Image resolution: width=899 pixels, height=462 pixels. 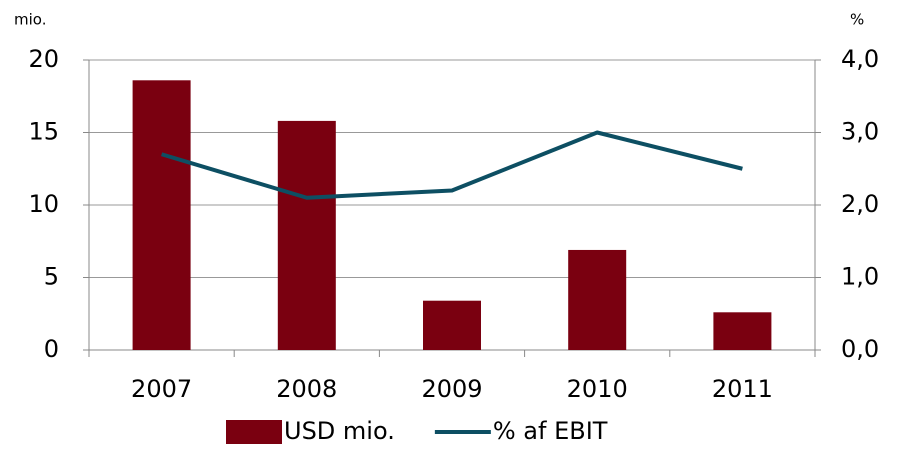 What do you see at coordinates (254, 432) in the screenshot?
I see `legend-swatch` at bounding box center [254, 432].